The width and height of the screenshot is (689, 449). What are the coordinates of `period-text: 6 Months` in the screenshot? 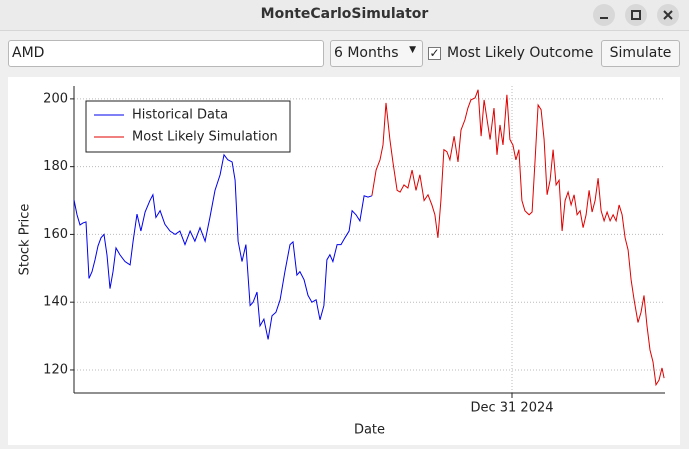 It's located at (366, 53).